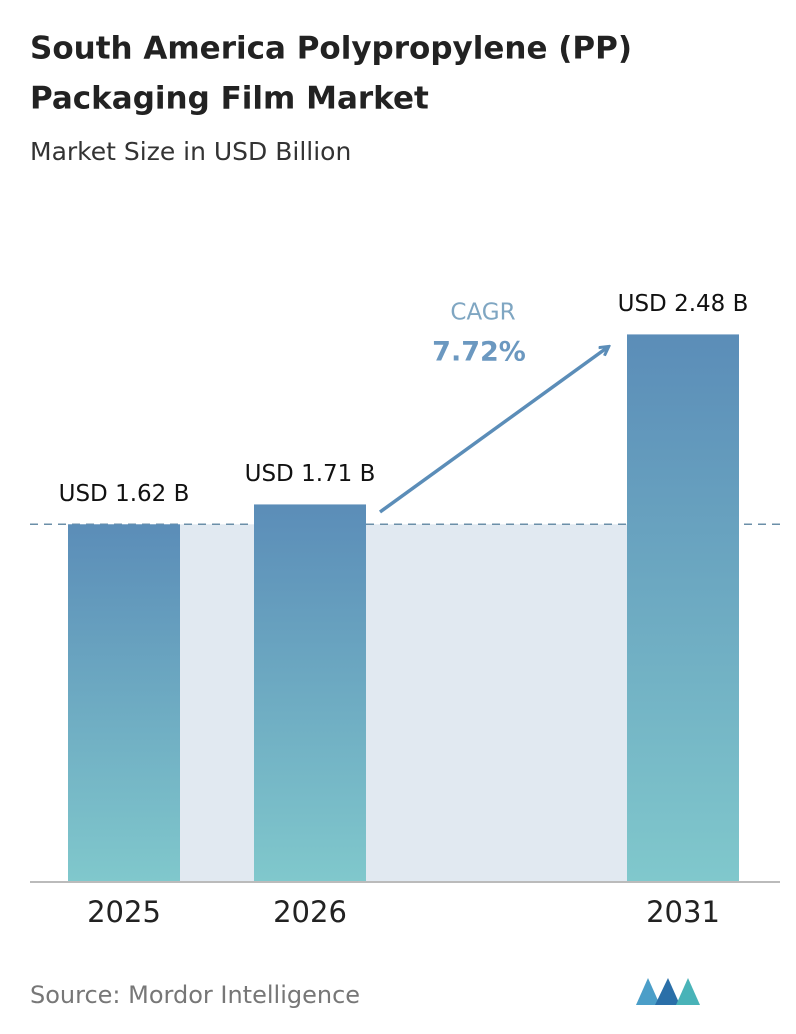  What do you see at coordinates (310, 474) in the screenshot?
I see `value-label: USD 1.71 B` at bounding box center [310, 474].